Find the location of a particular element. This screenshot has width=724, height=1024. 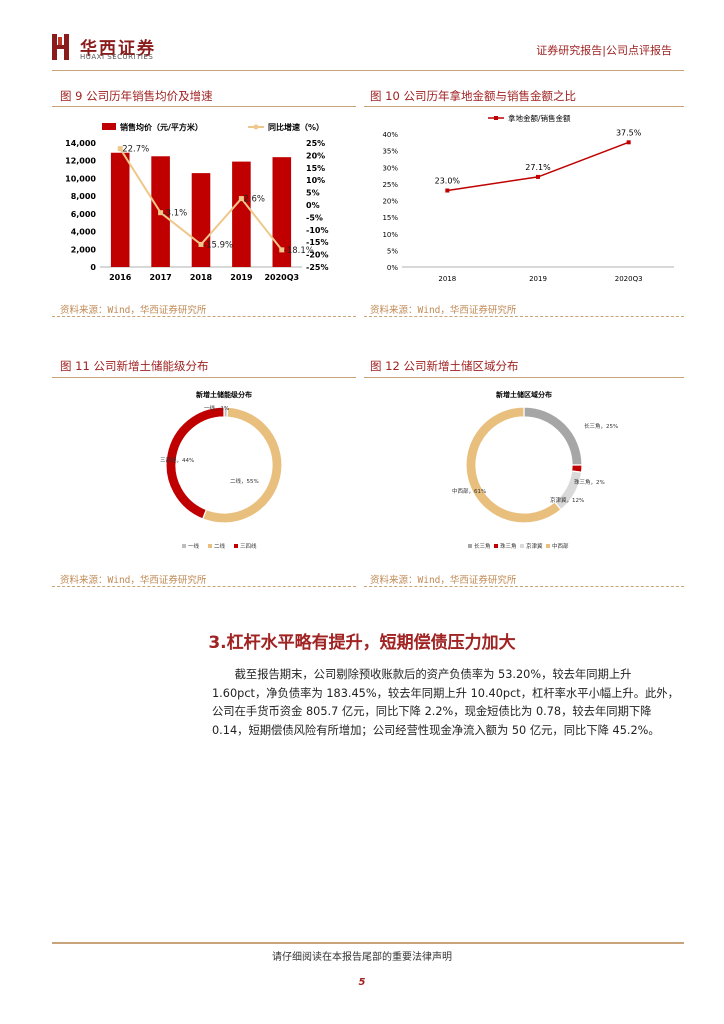

y-tick-label: 0% is located at coordinates (392, 268).